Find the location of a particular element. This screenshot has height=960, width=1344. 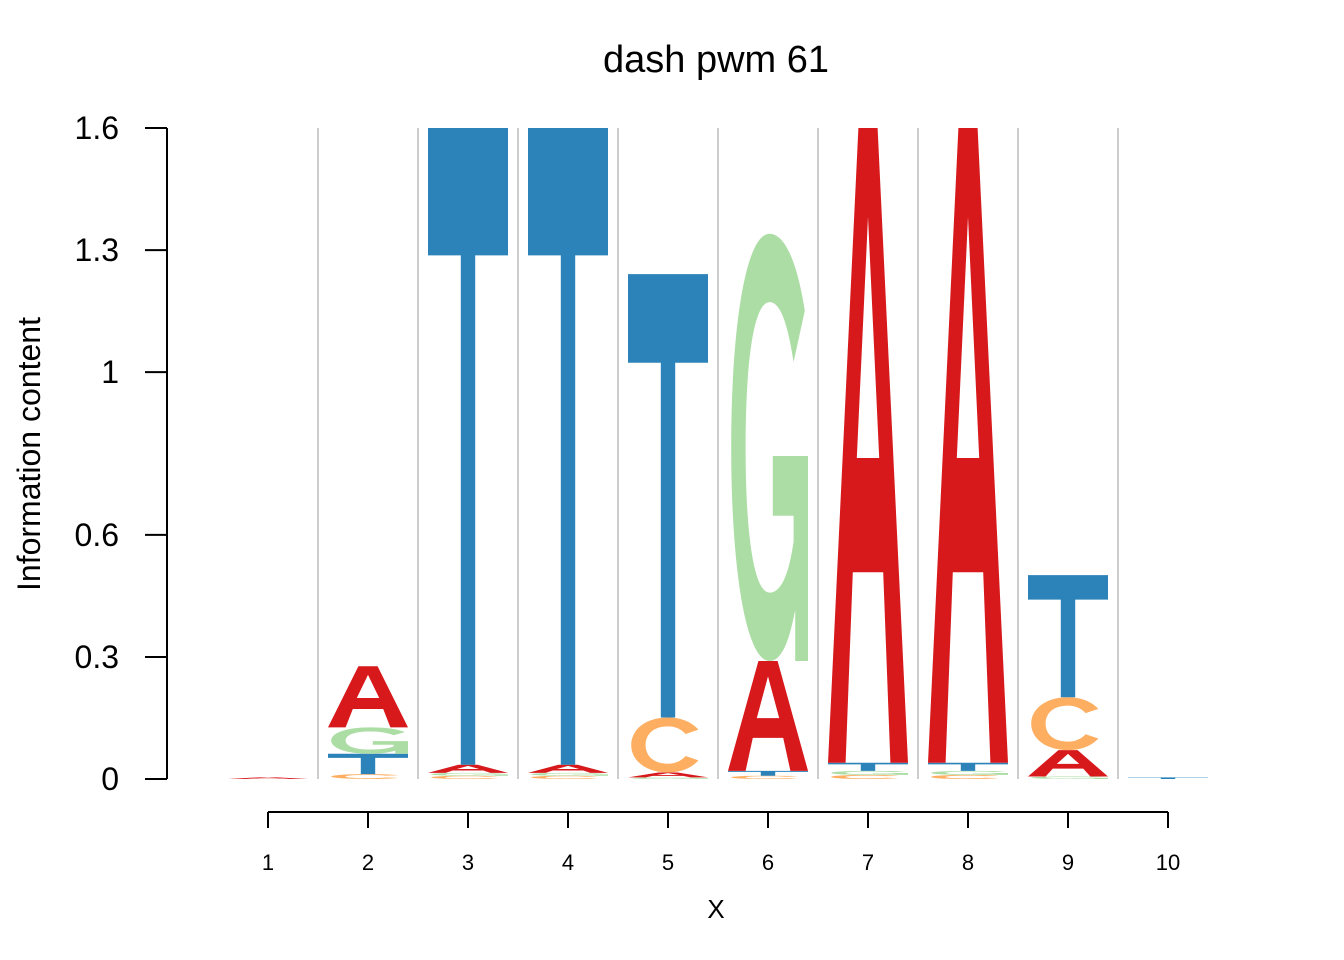

x-tick-label: 9 is located at coordinates (1068, 862).